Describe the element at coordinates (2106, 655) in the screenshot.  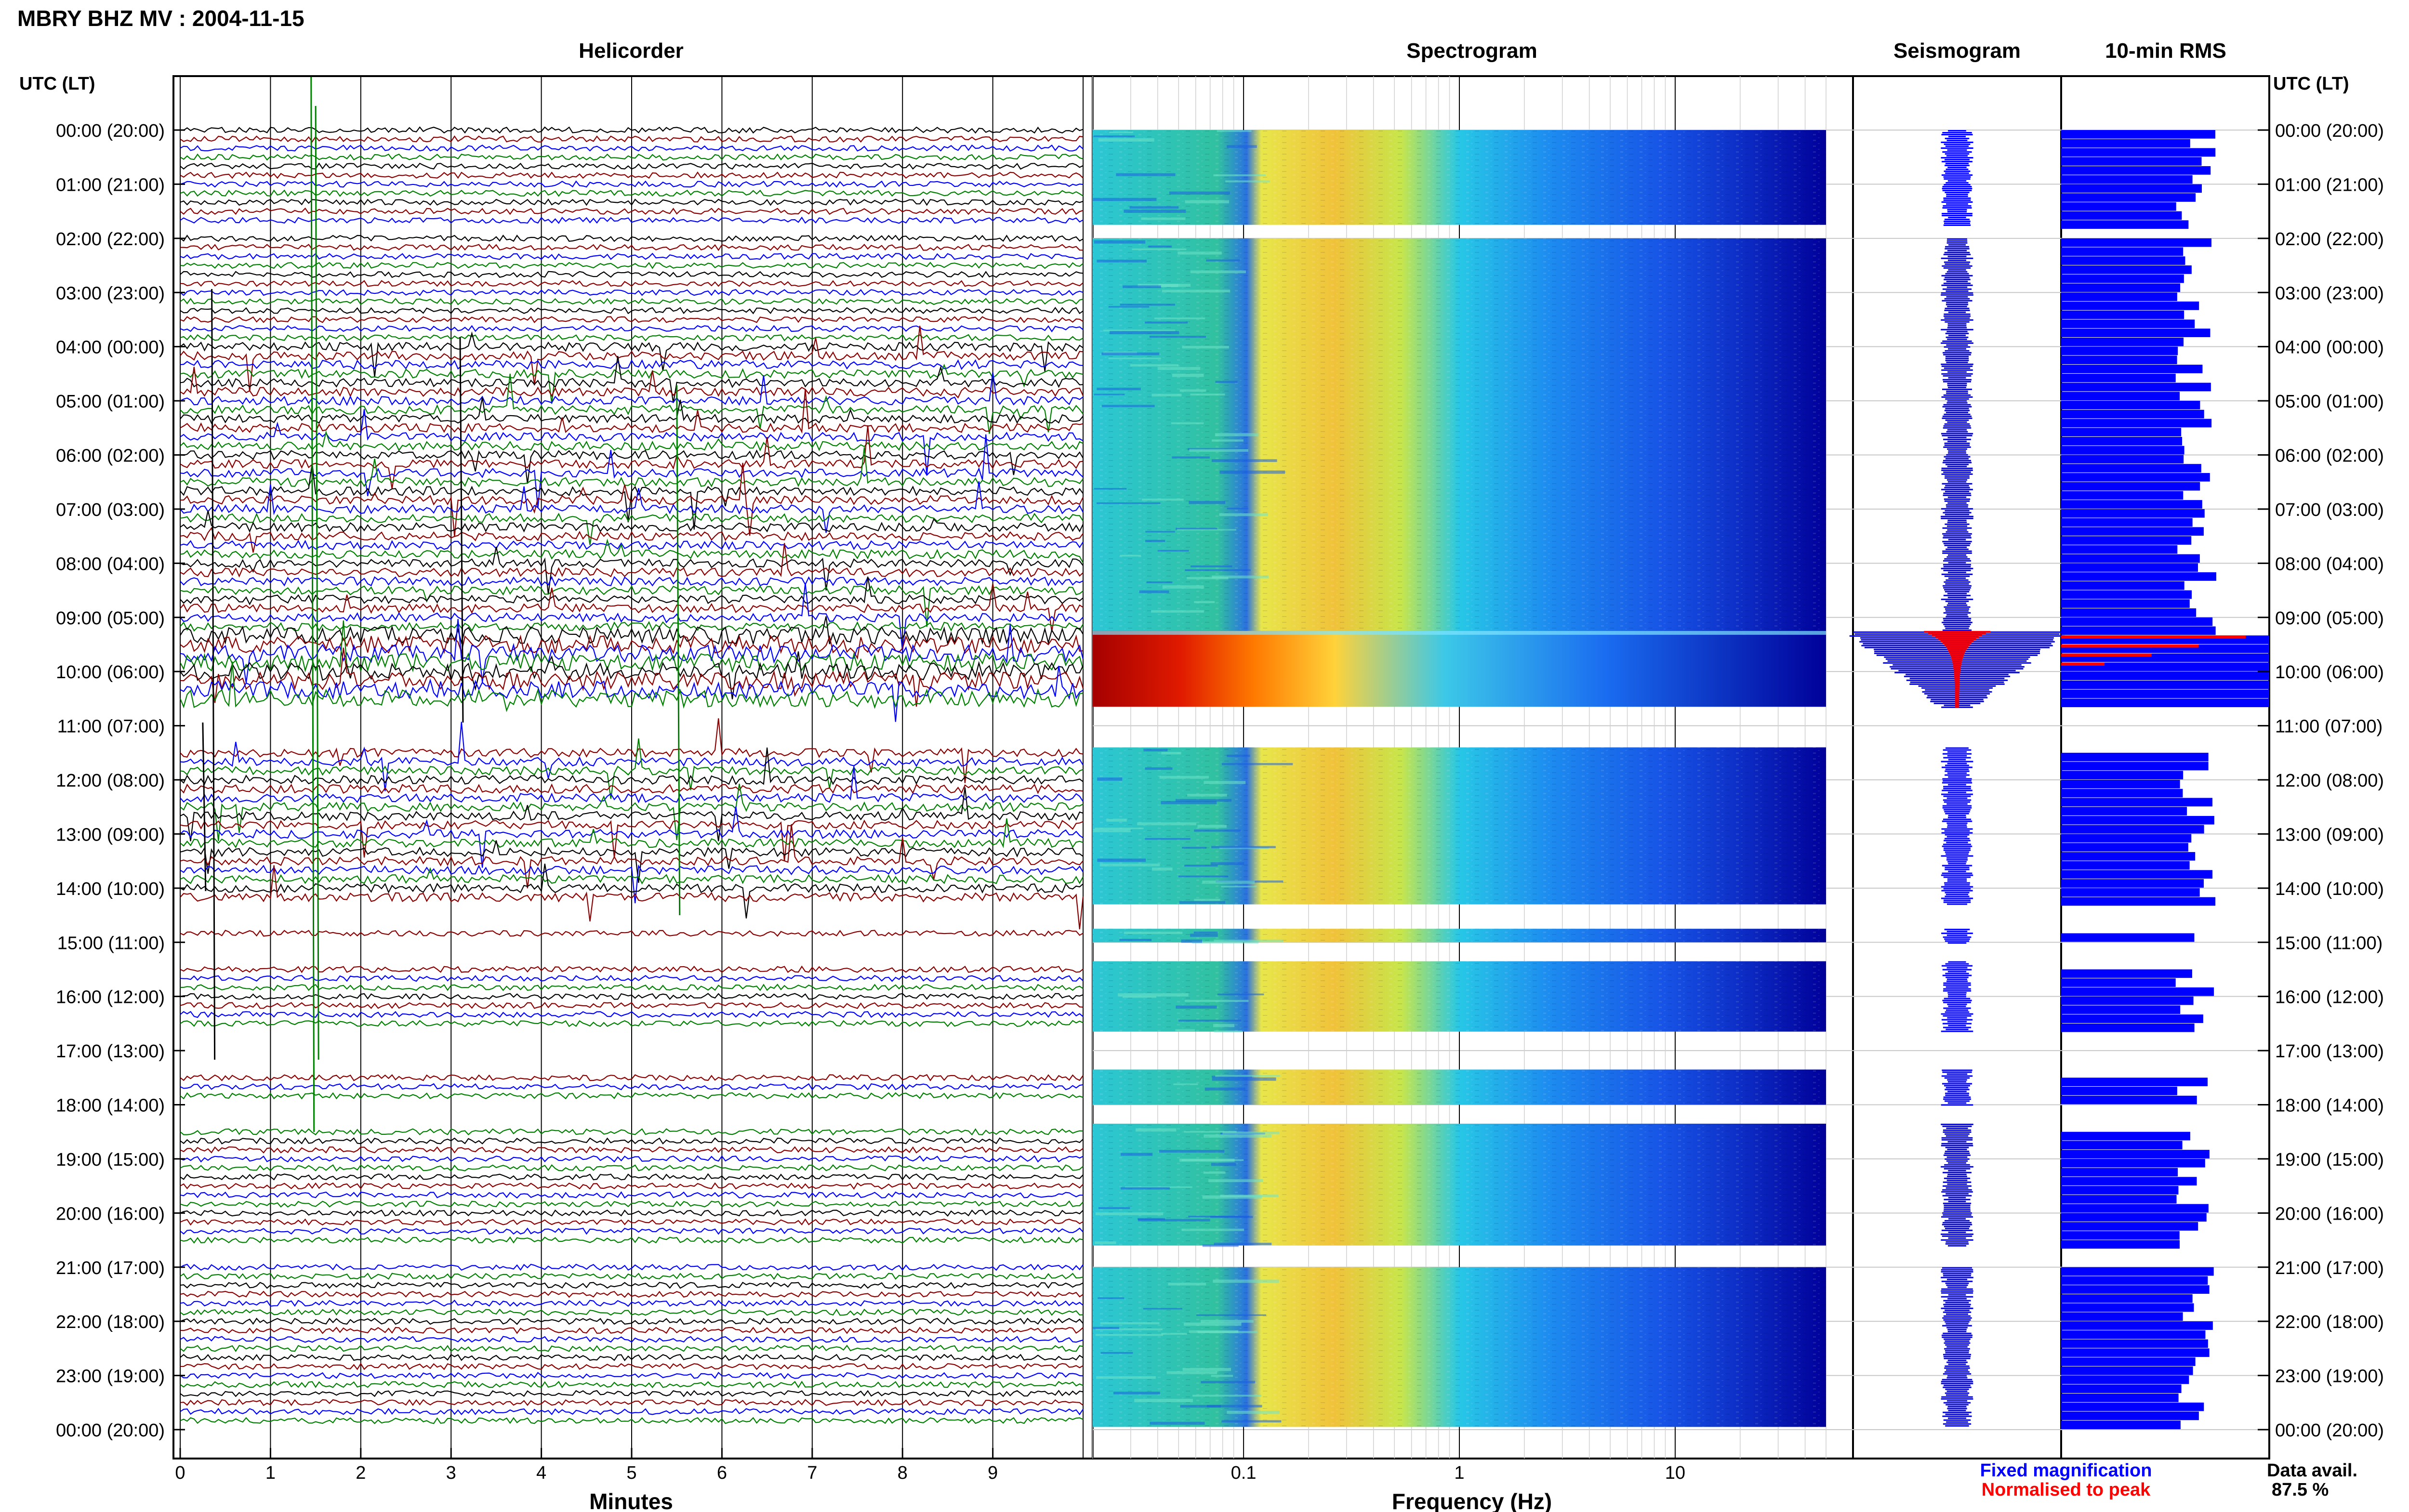
I see `rms-peak-bar` at that location.